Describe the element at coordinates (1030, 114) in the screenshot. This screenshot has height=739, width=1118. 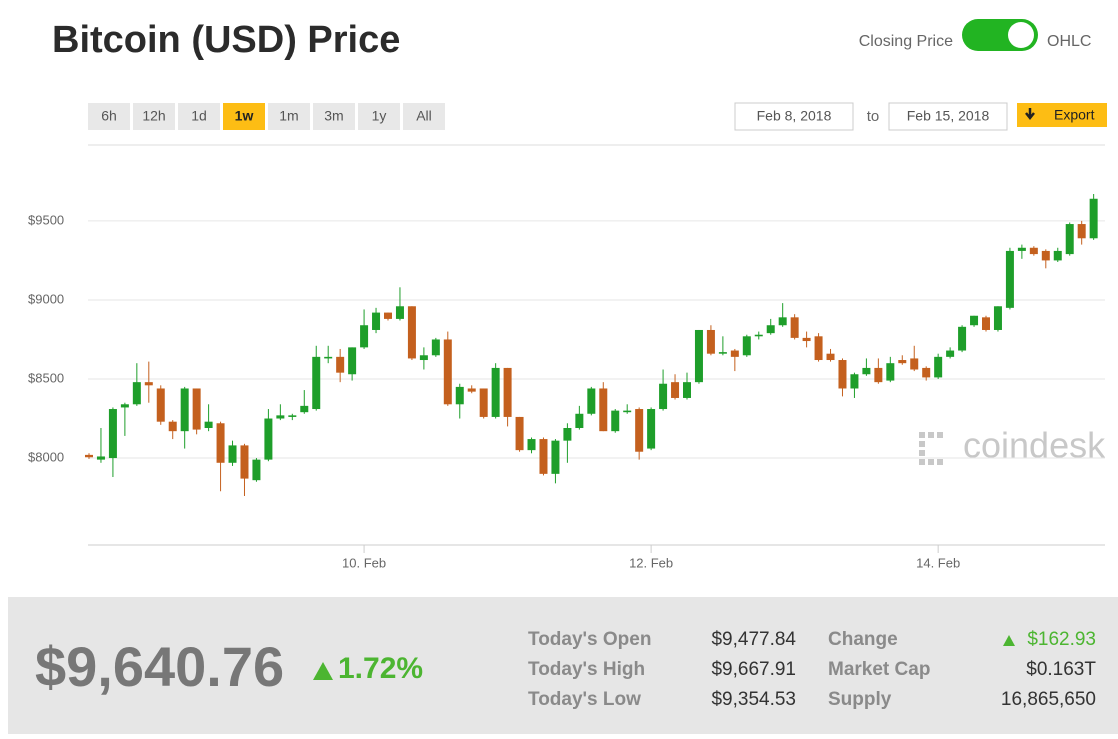
I see `export-icon` at that location.